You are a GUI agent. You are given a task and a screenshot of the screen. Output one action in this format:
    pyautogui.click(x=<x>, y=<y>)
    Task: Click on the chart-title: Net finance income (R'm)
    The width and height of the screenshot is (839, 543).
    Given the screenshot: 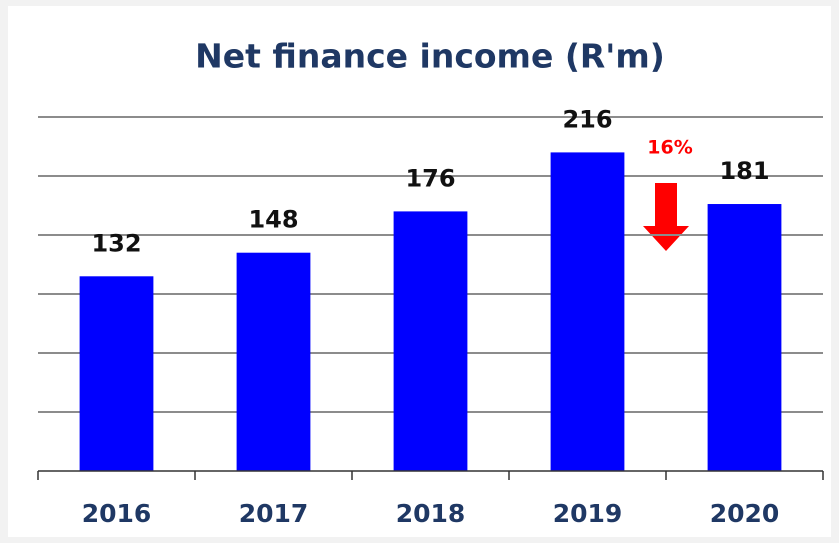 What is the action you would take?
    pyautogui.click(x=430, y=56)
    